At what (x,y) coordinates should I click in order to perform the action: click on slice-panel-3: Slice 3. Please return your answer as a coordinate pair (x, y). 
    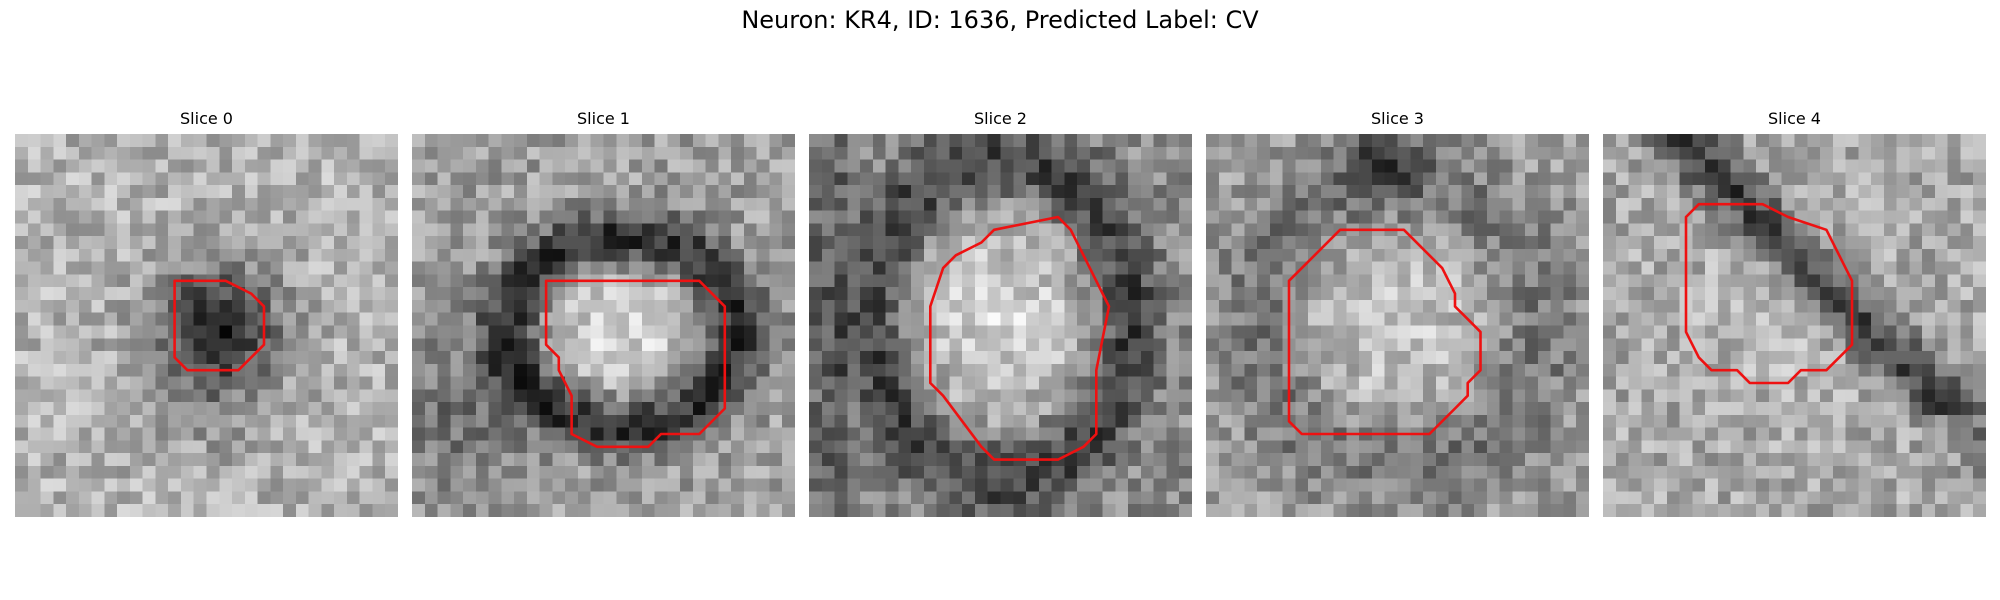
    Looking at the image, I should click on (1397, 312).